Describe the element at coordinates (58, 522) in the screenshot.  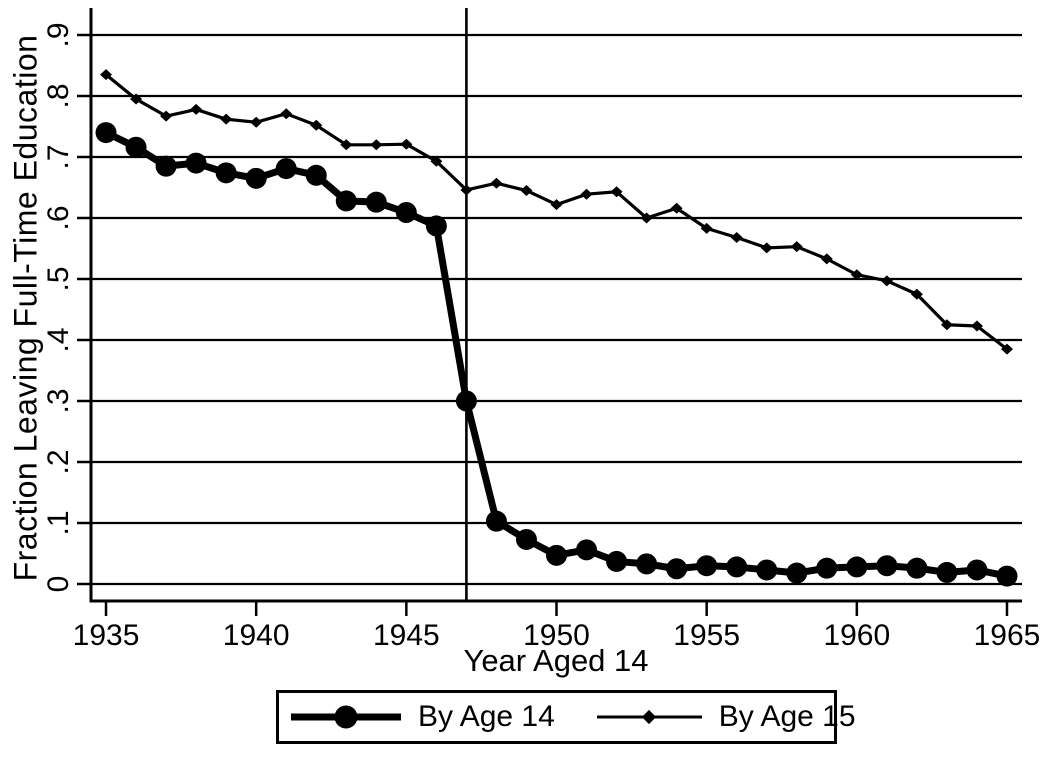
I see `y-tick-label: .1` at that location.